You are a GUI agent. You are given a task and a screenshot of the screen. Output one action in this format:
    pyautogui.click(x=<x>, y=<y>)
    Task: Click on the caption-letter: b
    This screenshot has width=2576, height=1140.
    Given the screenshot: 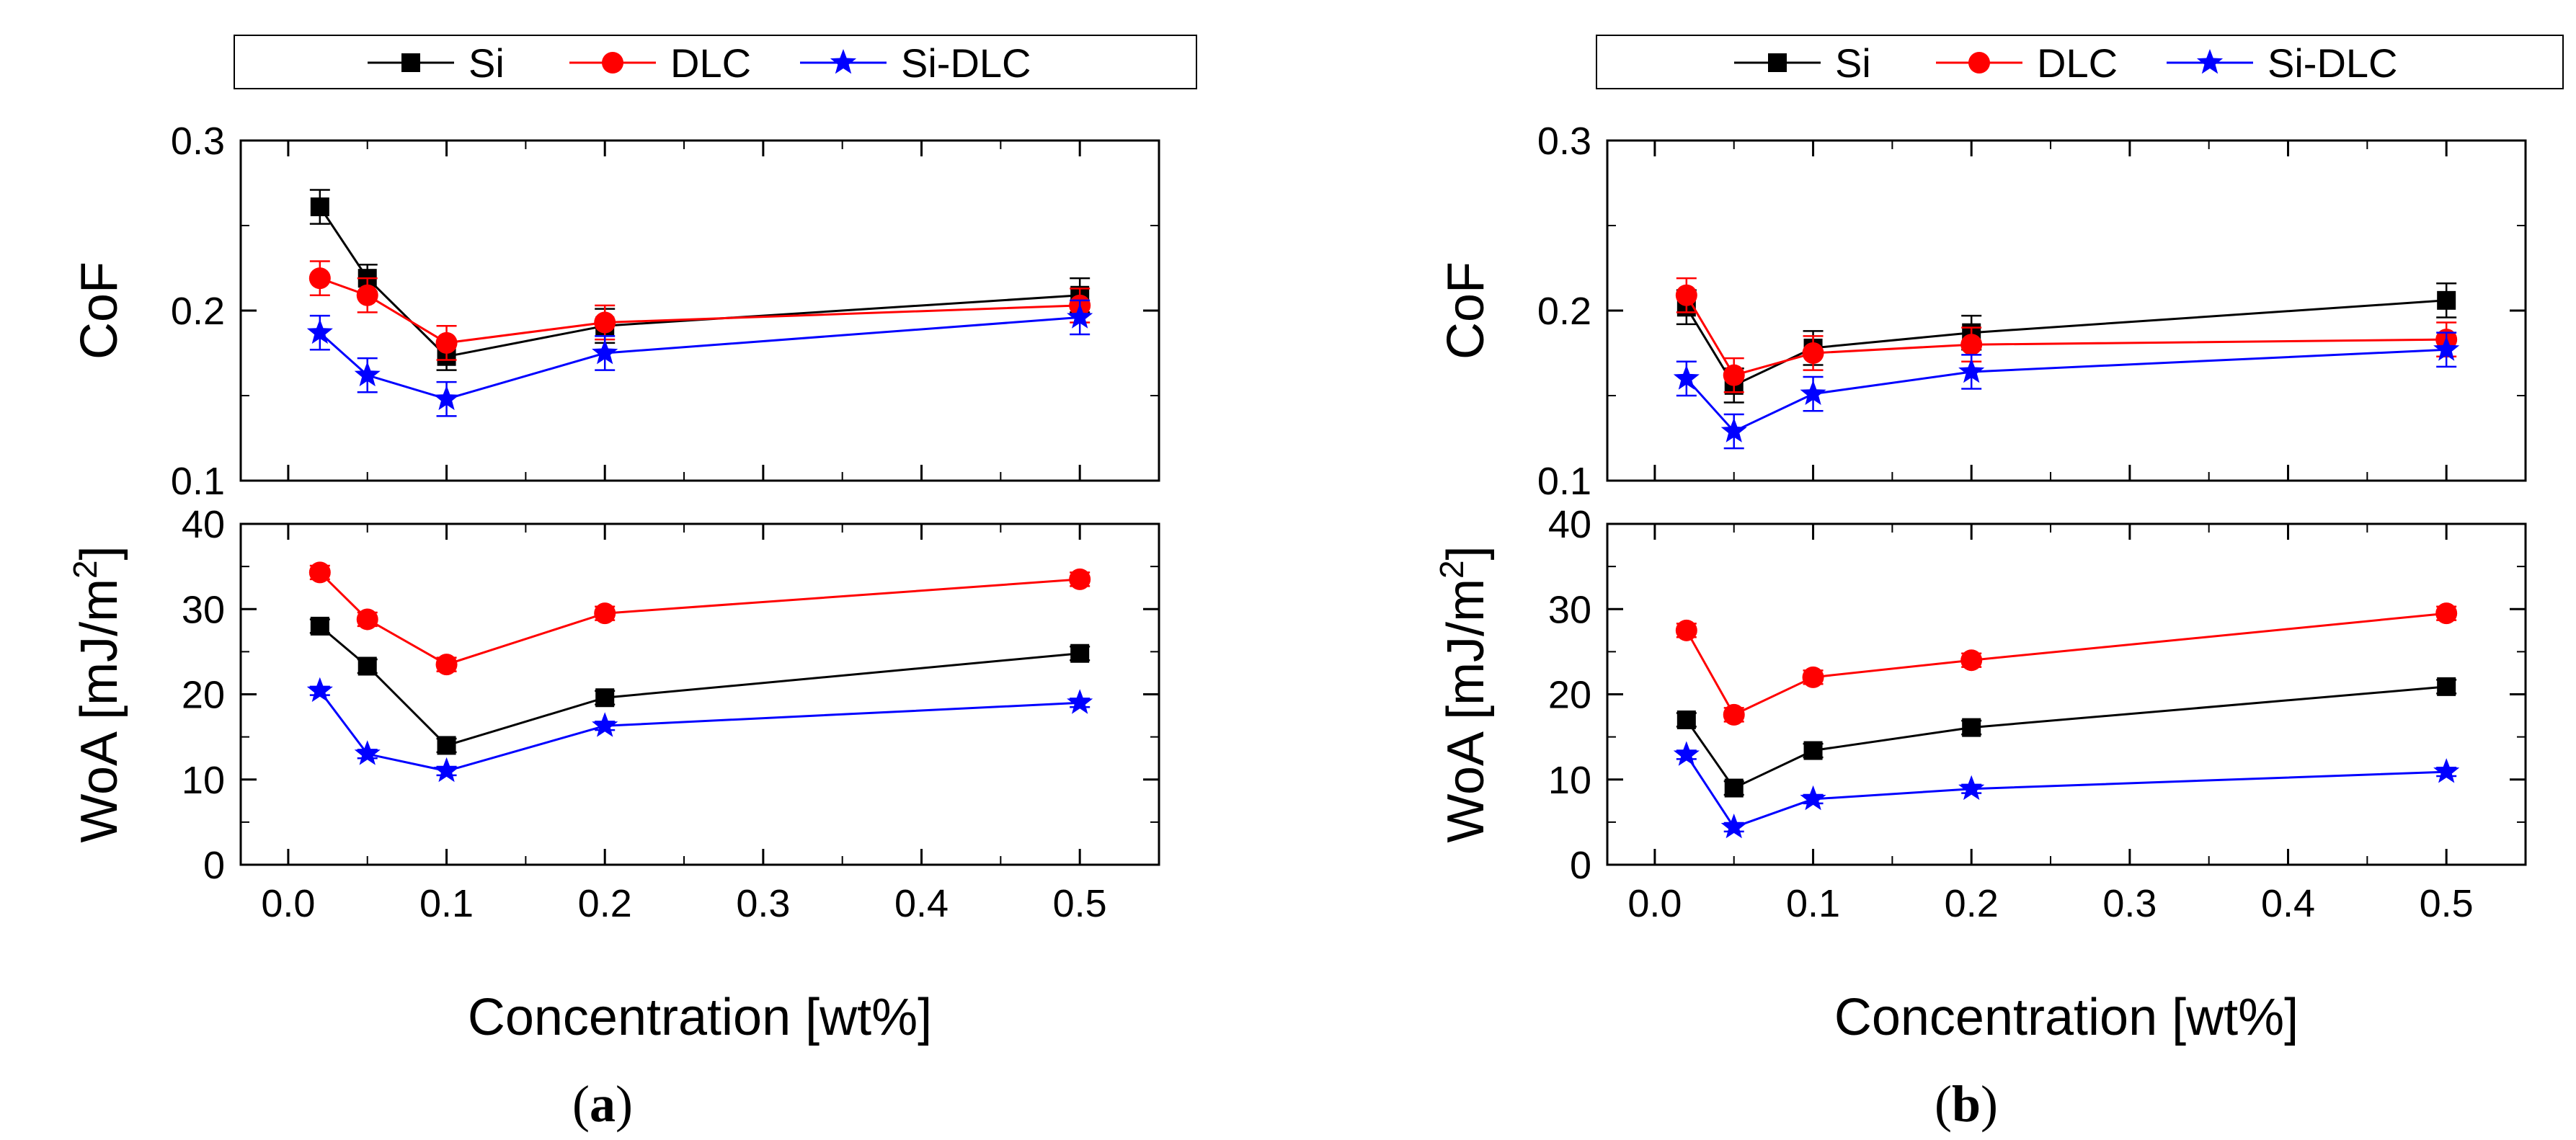 What is the action you would take?
    pyautogui.click(x=1966, y=1104)
    